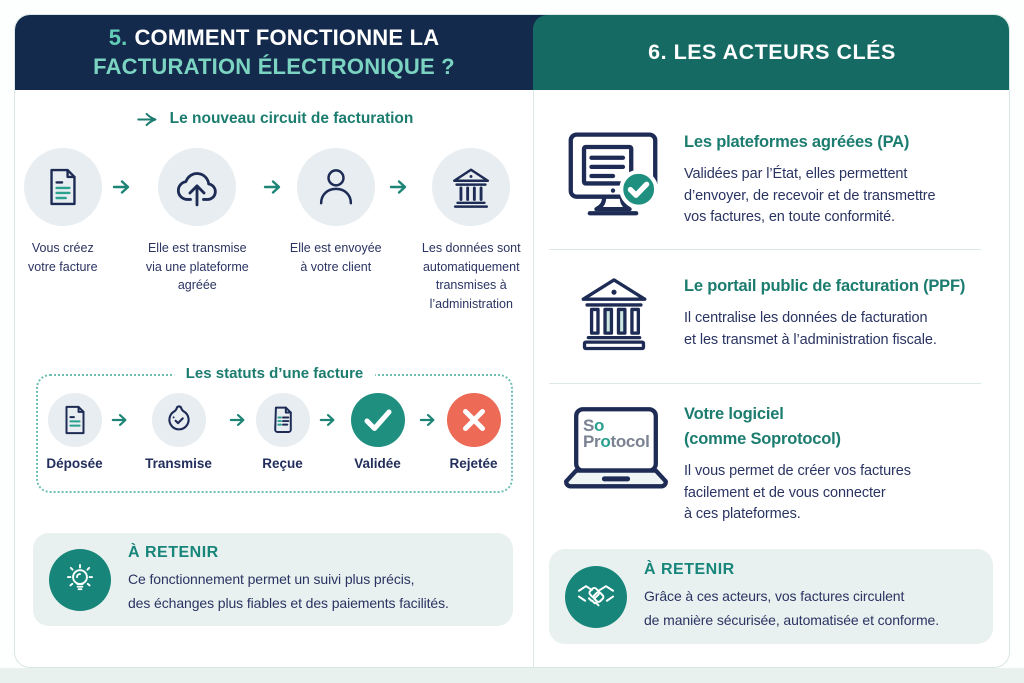  What do you see at coordinates (473, 463) in the screenshot?
I see `status-label: Rejetée` at bounding box center [473, 463].